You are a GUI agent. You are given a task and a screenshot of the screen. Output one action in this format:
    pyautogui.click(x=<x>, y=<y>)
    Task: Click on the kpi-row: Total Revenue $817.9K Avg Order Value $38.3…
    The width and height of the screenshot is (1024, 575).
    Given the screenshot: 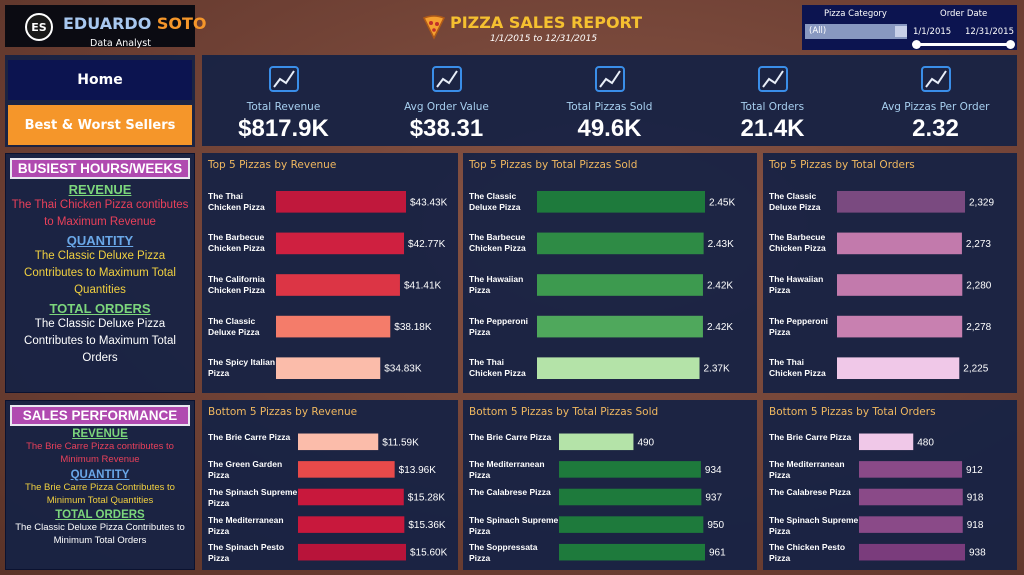 What is the action you would take?
    pyautogui.click(x=609, y=100)
    